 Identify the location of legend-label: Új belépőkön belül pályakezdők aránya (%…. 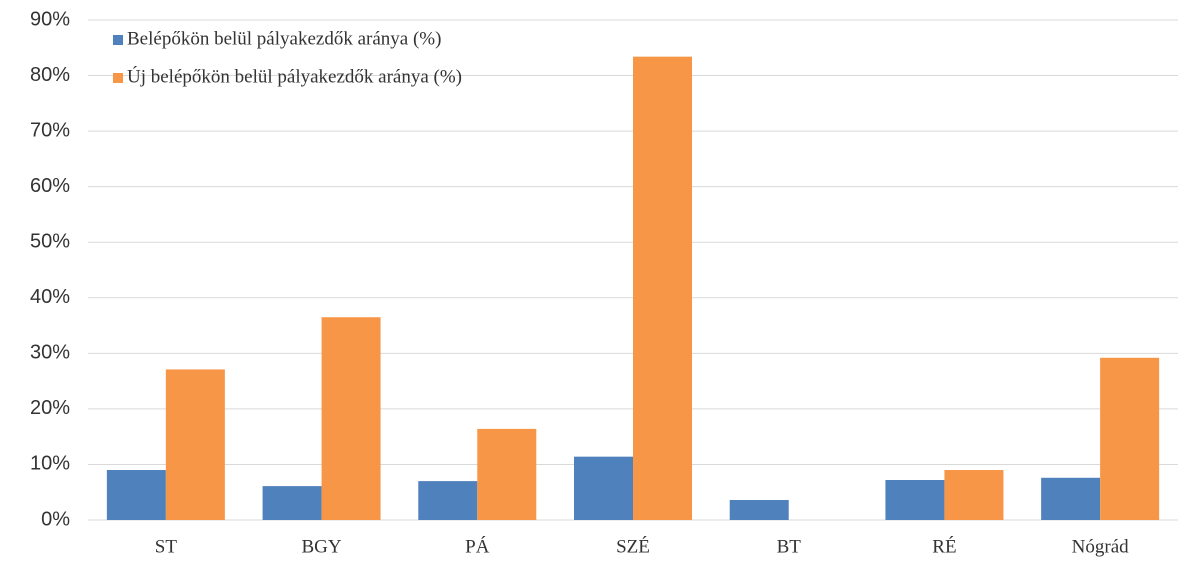
(294, 76).